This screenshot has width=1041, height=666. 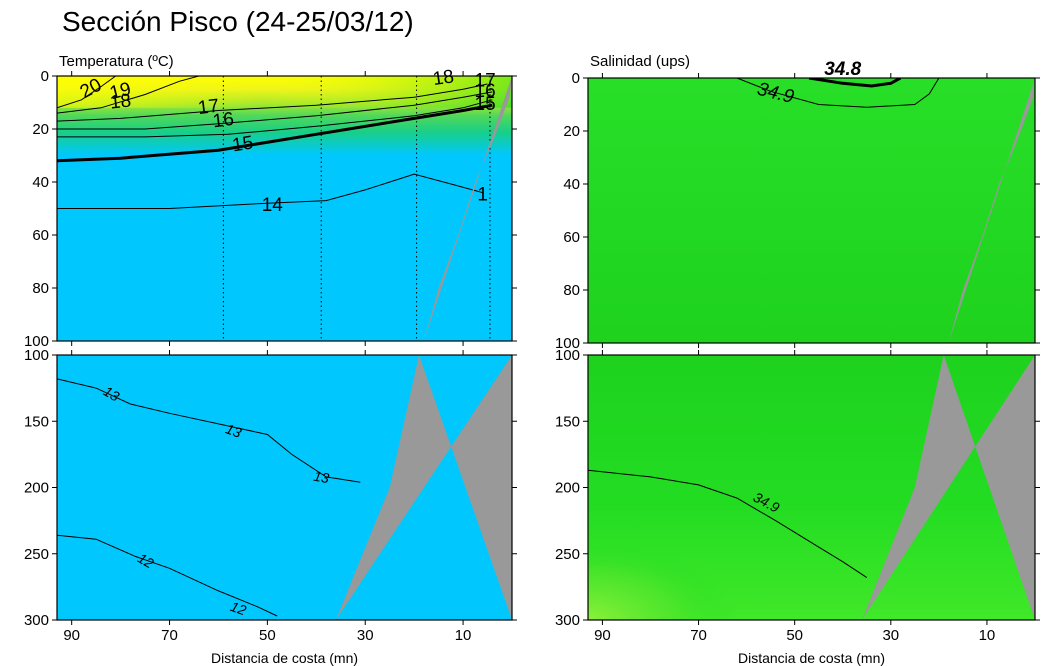 I want to click on contour-label-7: 16, so click(x=485, y=91).